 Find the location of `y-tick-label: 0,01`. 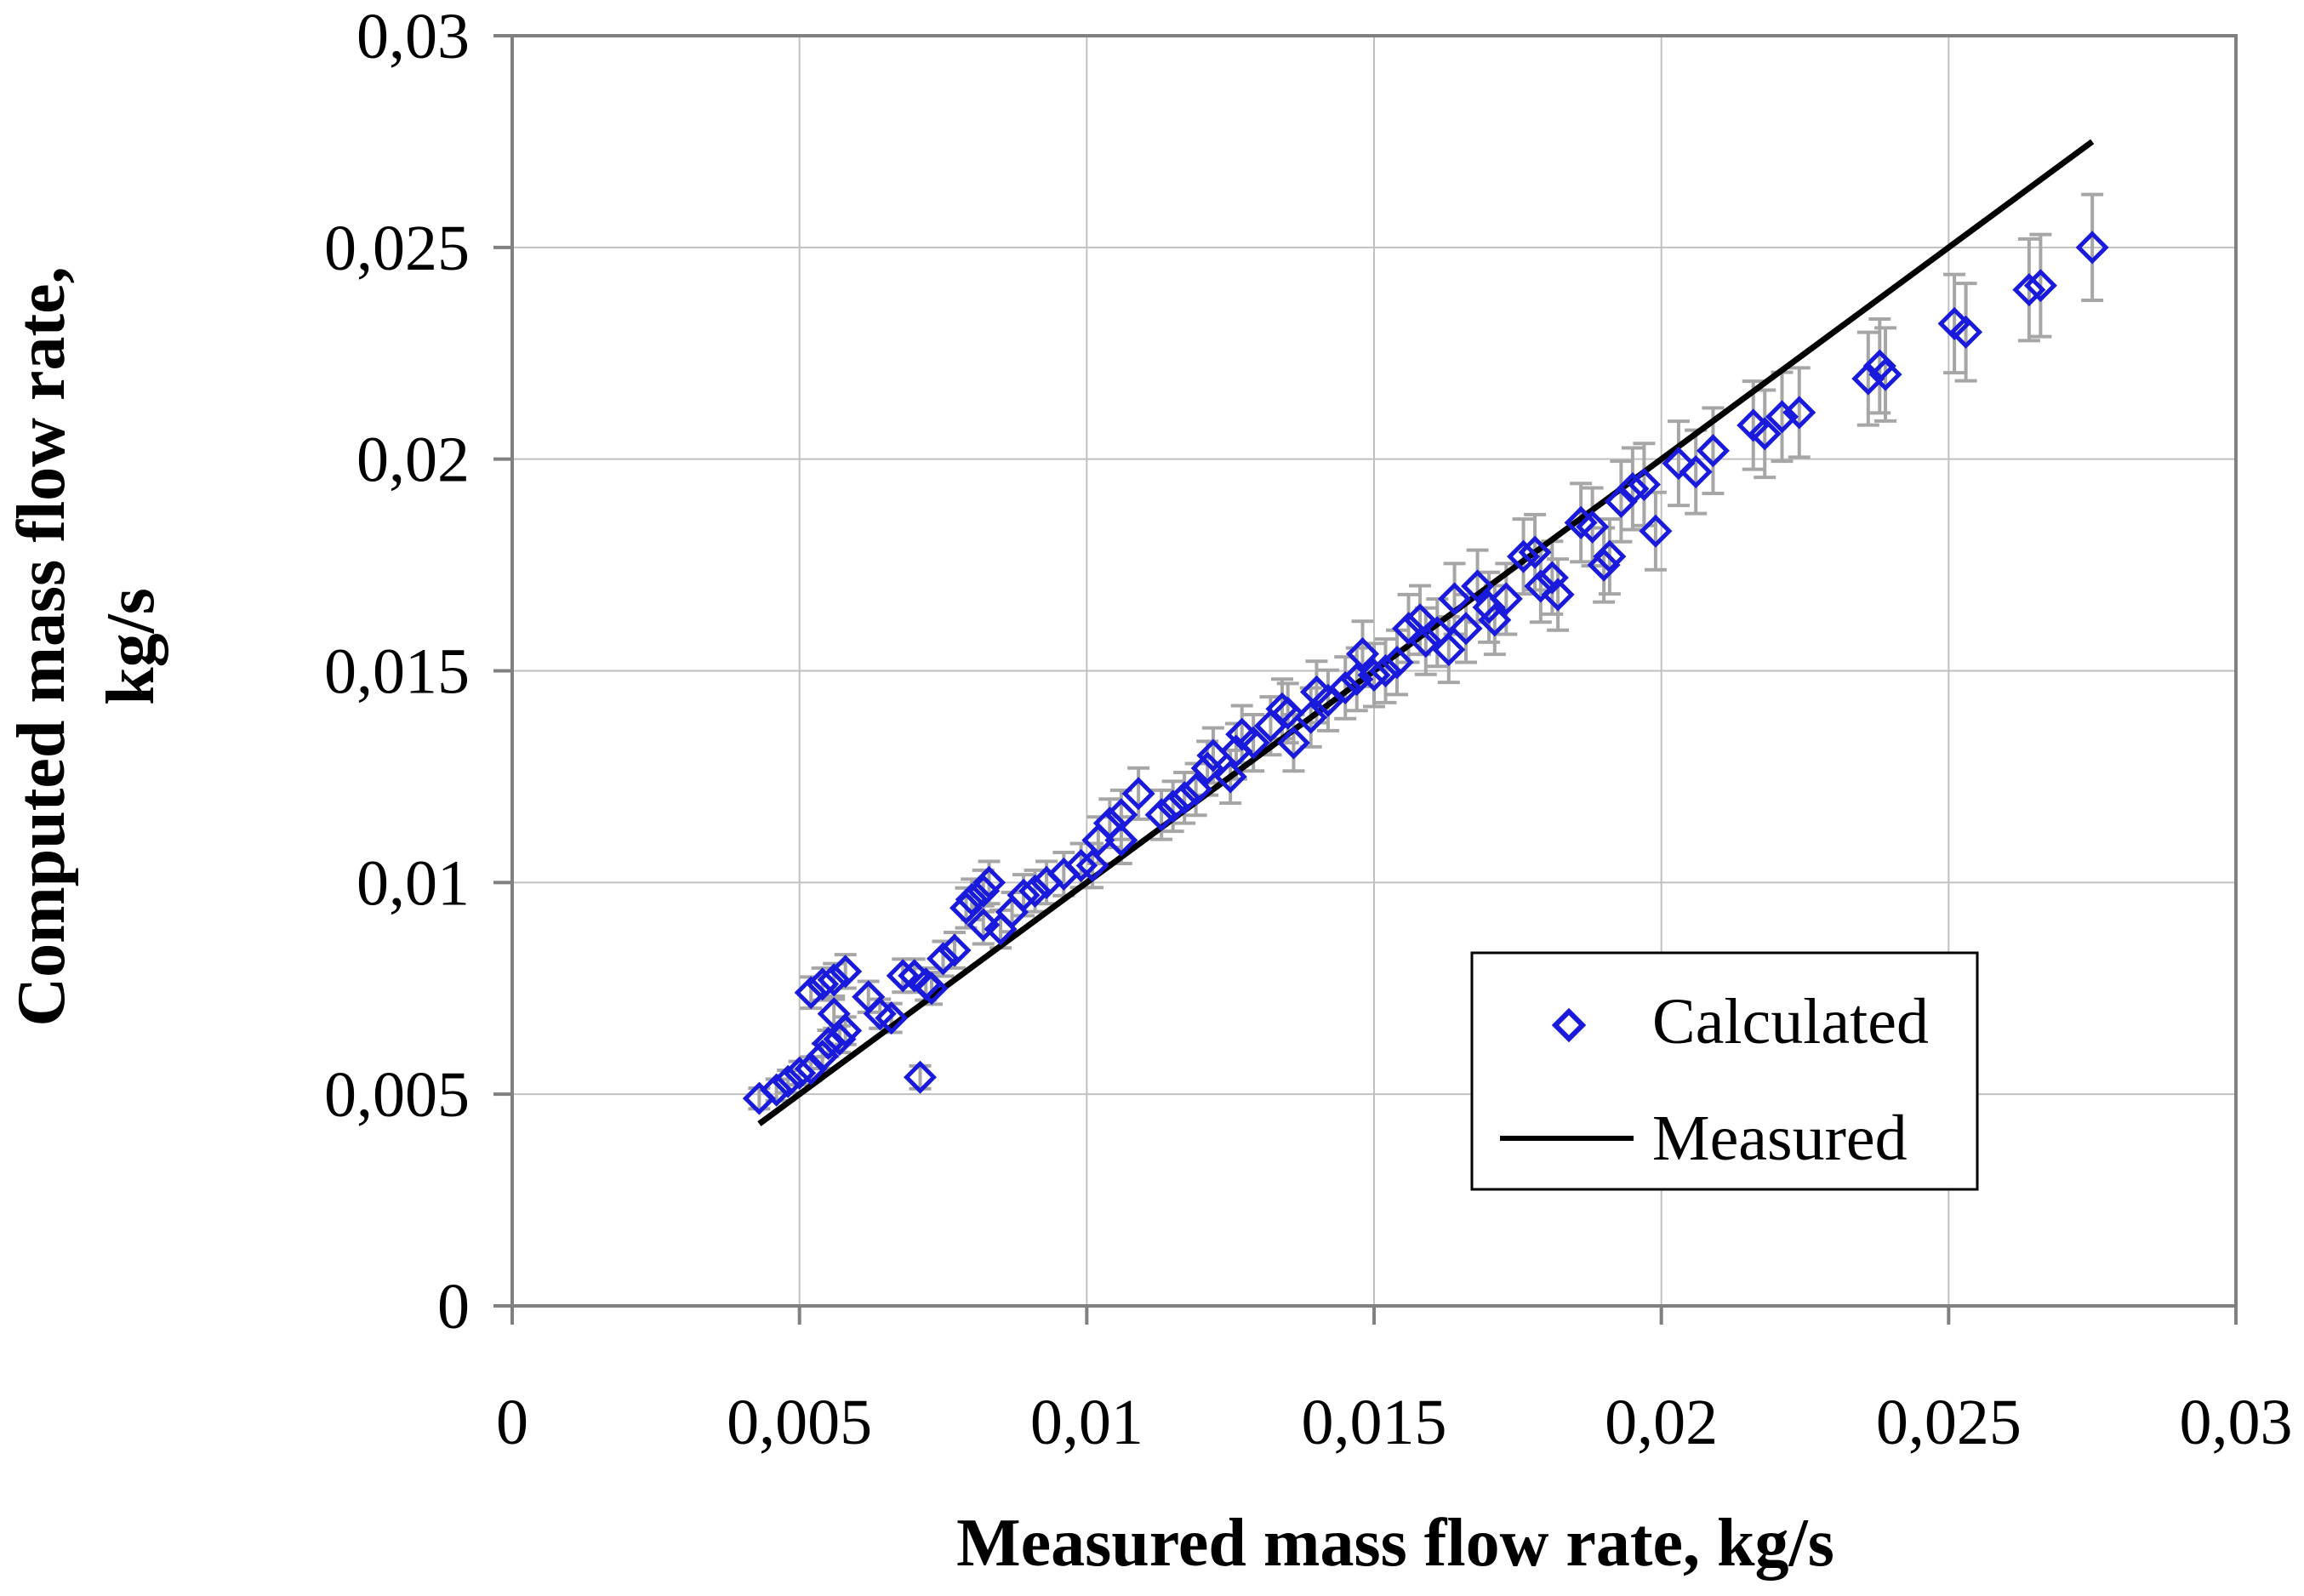

y-tick-label: 0,01 is located at coordinates (413, 883).